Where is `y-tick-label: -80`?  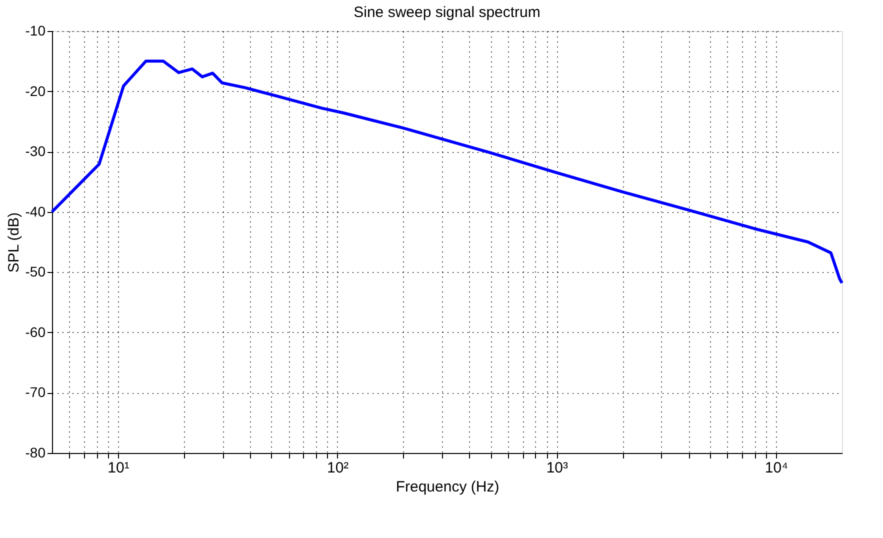
y-tick-label: -80 is located at coordinates (35, 452).